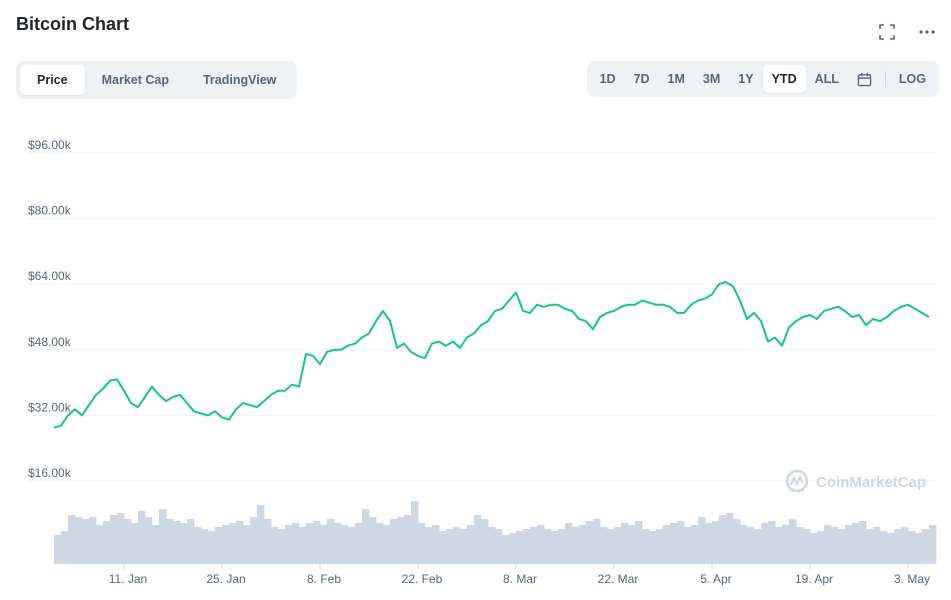 Image resolution: width=951 pixels, height=600 pixels. What do you see at coordinates (324, 579) in the screenshot?
I see `x-tick-label: 8. Feb` at bounding box center [324, 579].